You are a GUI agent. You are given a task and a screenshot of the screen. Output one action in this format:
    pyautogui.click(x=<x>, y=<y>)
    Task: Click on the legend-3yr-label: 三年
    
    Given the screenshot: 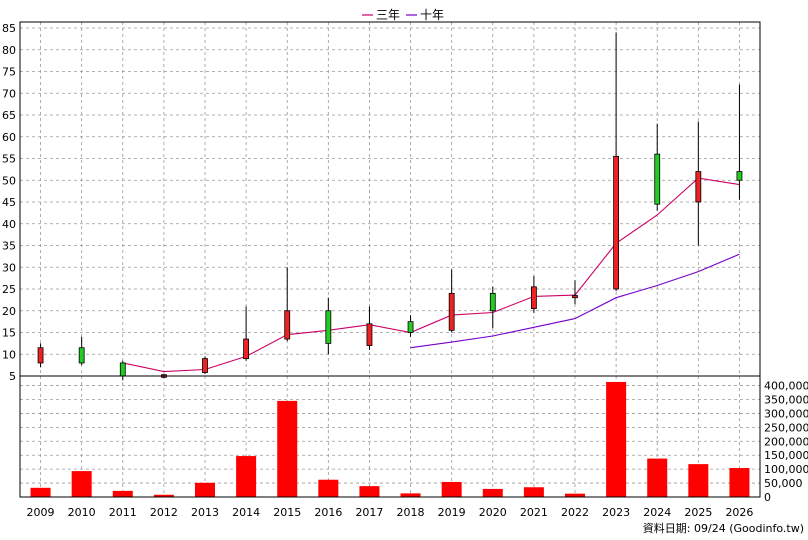 What is the action you would take?
    pyautogui.click(x=388, y=15)
    